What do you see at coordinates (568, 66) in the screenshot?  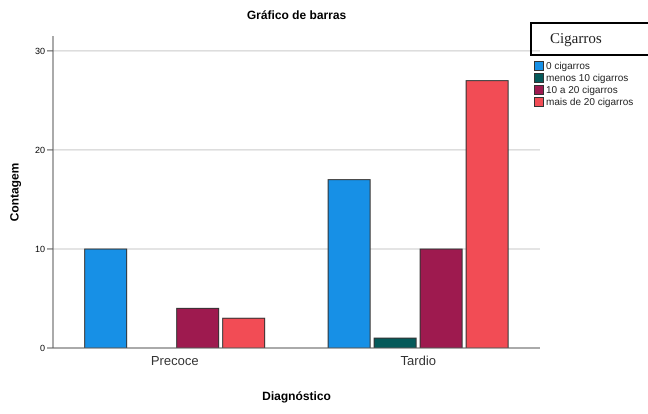 I see `legend-label: 0 cigarros` at bounding box center [568, 66].